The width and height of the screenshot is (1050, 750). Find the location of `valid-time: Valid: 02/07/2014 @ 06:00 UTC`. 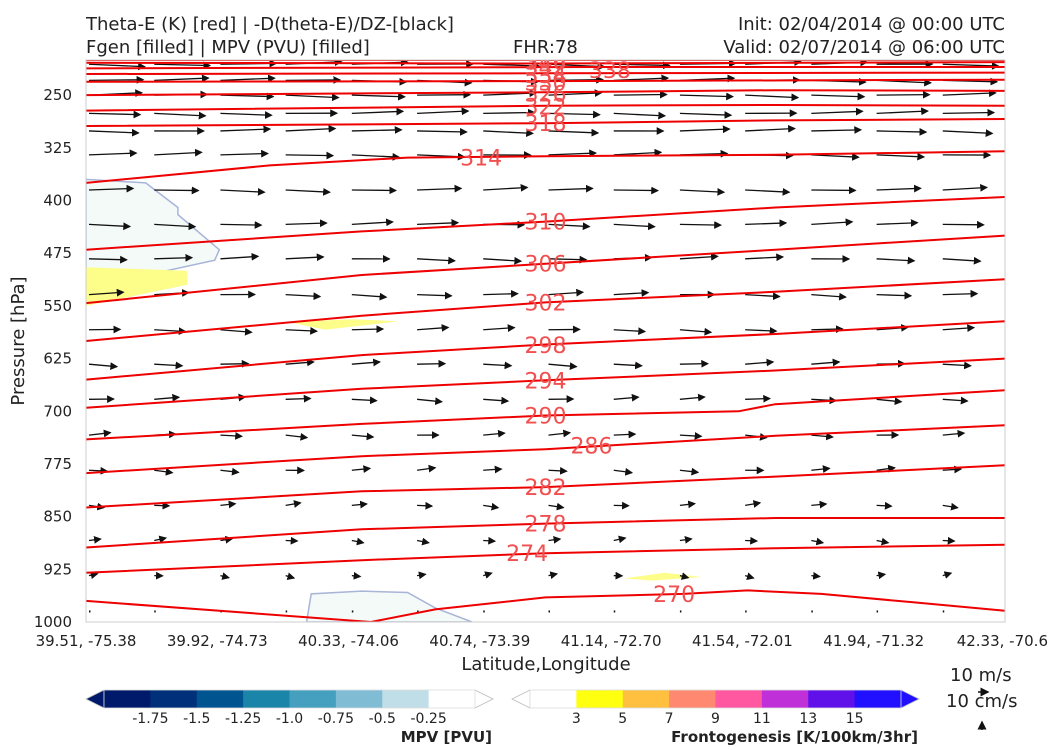

valid-time: Valid: 02/07/2014 @ 06:00 UTC is located at coordinates (864, 47).